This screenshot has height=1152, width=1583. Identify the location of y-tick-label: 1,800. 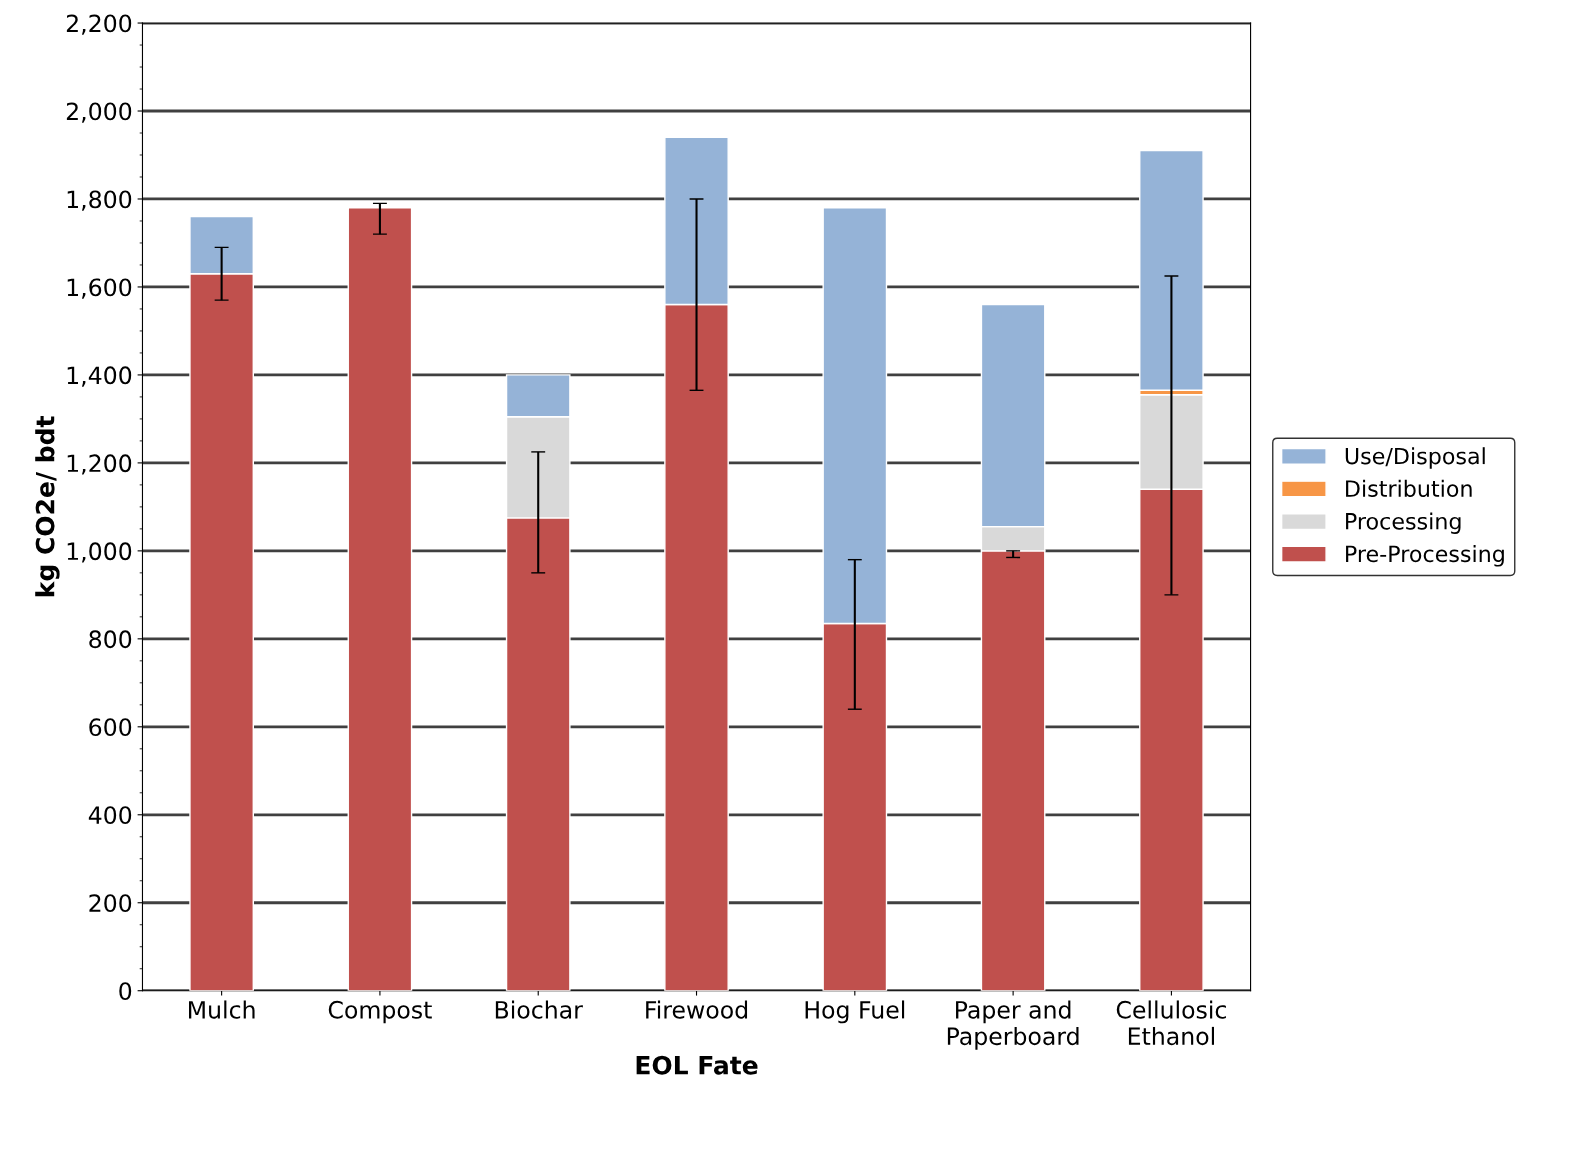
(99, 200).